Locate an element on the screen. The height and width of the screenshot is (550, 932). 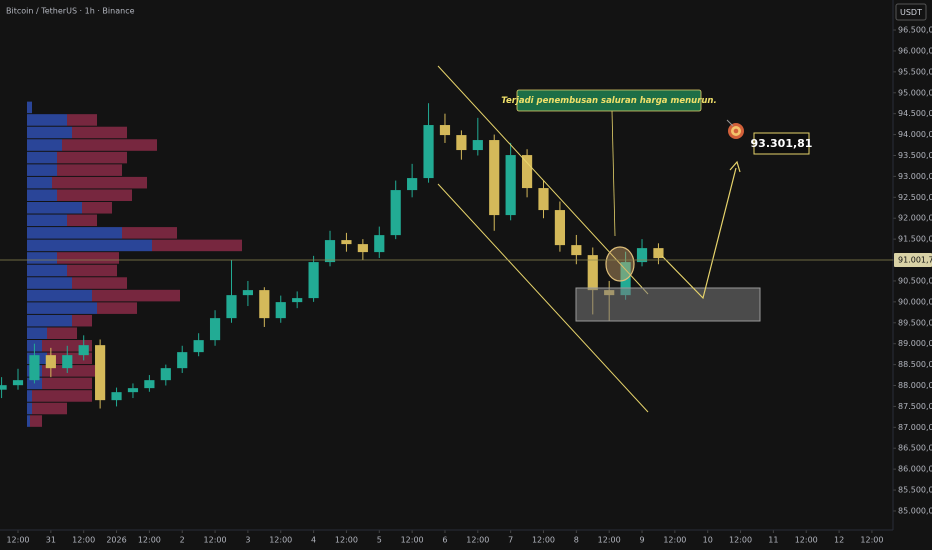
y-tick-label: 95.500,00 is located at coordinates (915, 71).